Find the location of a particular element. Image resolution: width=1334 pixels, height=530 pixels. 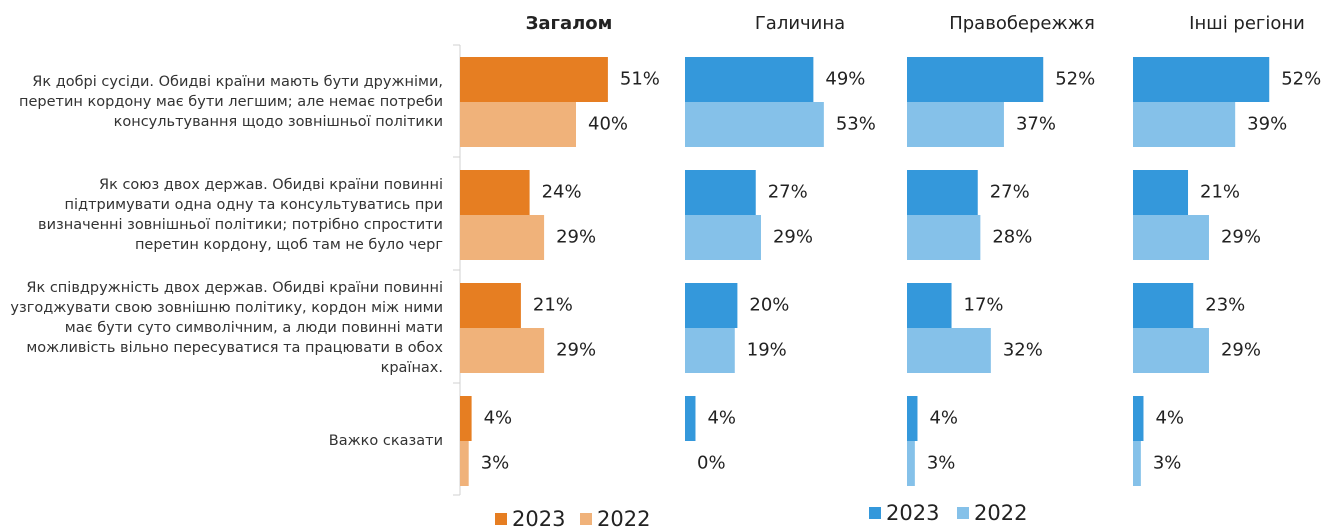

value-label: 17% is located at coordinates (984, 305).